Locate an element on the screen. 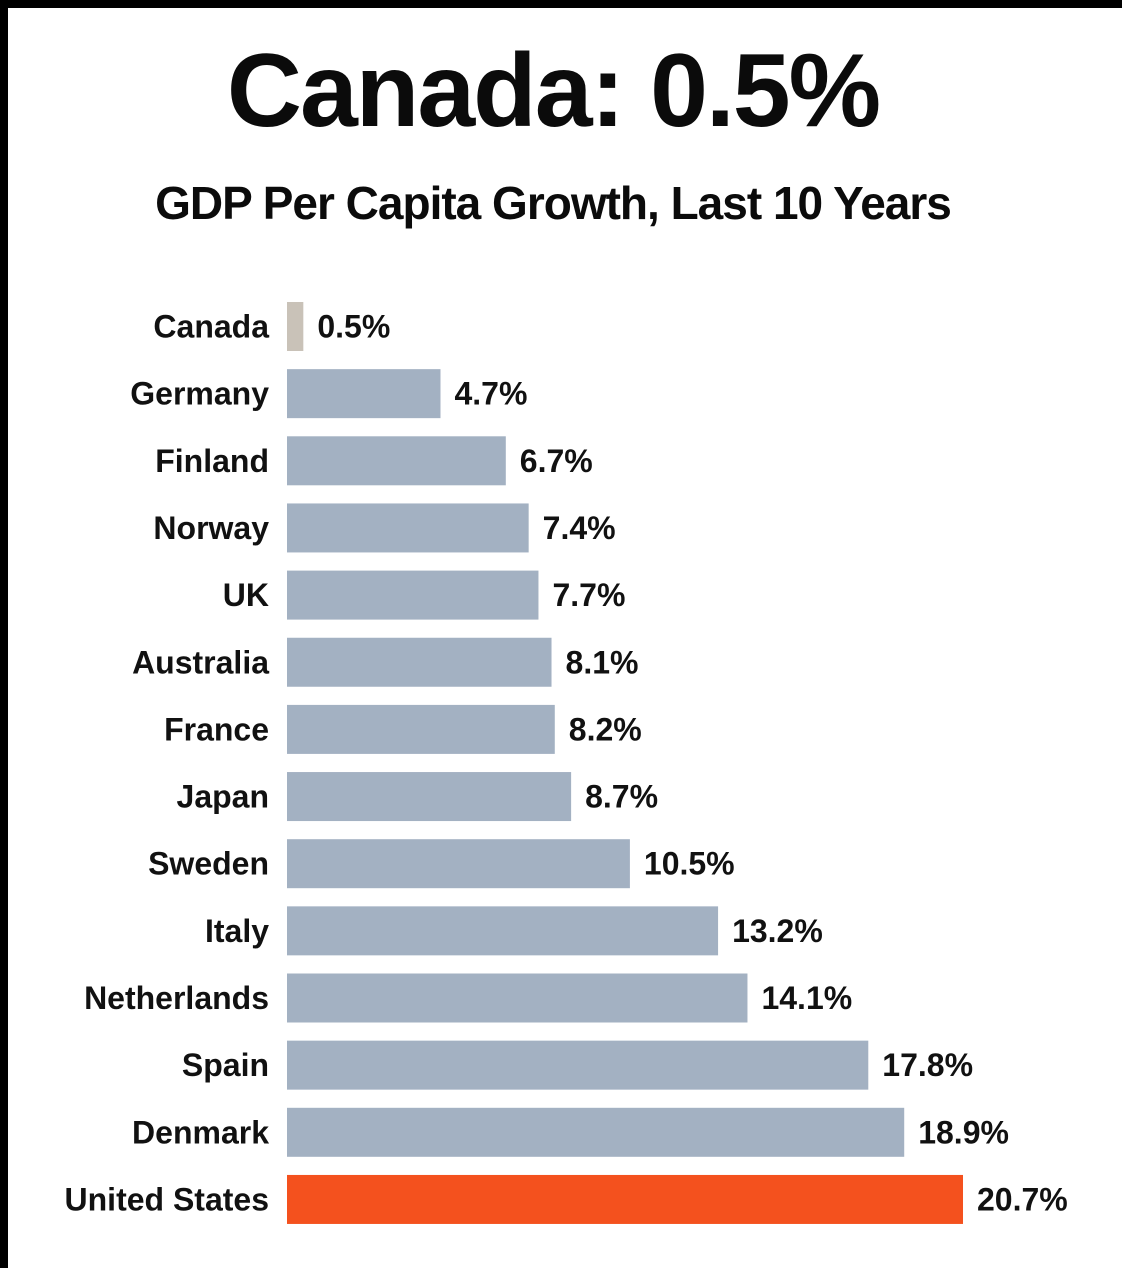  category-label-norway: Norway is located at coordinates (211, 528).